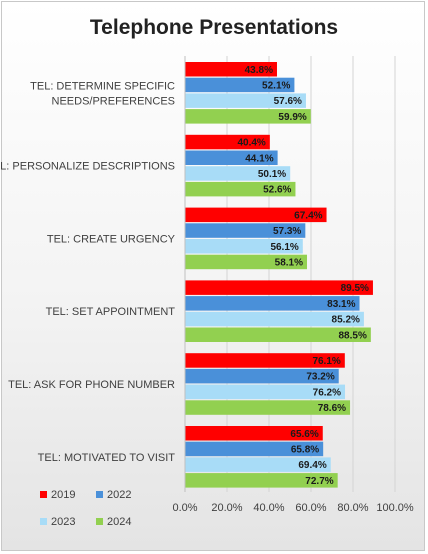 The height and width of the screenshot is (554, 428). What do you see at coordinates (63, 522) in the screenshot?
I see `legend-label: 2023` at bounding box center [63, 522].